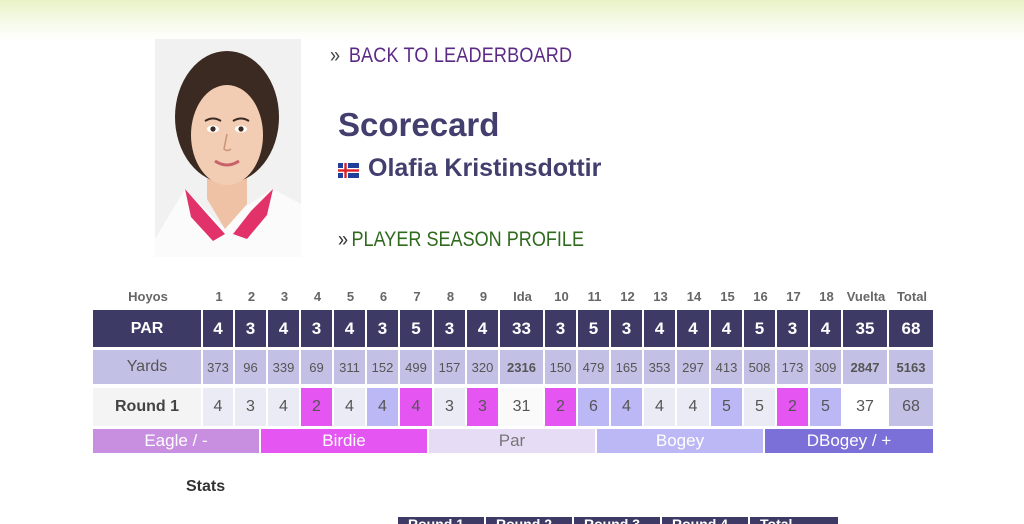 The width and height of the screenshot is (1024, 524). Describe the element at coordinates (694, 296) in the screenshot. I see `hole-header-cell: 14` at that location.